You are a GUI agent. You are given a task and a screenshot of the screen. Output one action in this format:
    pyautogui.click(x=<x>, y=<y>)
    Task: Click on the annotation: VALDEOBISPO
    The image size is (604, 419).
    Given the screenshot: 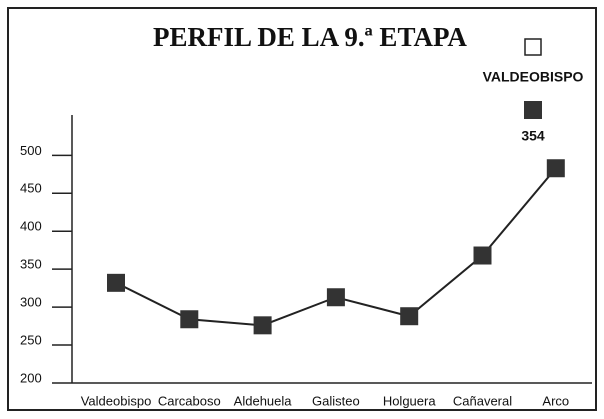 What is the action you would take?
    pyautogui.click(x=533, y=77)
    